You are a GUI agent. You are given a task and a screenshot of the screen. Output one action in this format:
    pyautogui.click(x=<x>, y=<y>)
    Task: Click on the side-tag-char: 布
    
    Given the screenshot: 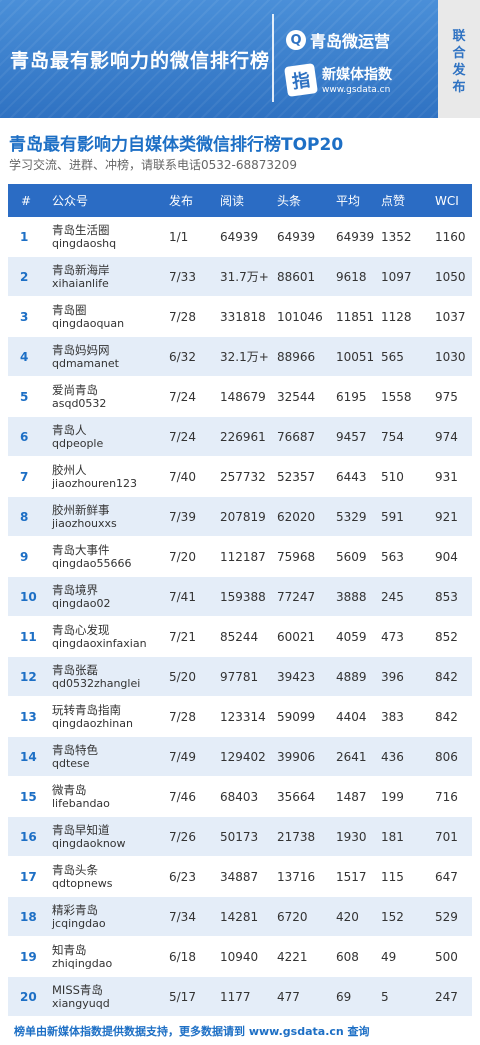 What is the action you would take?
    pyautogui.click(x=459, y=87)
    